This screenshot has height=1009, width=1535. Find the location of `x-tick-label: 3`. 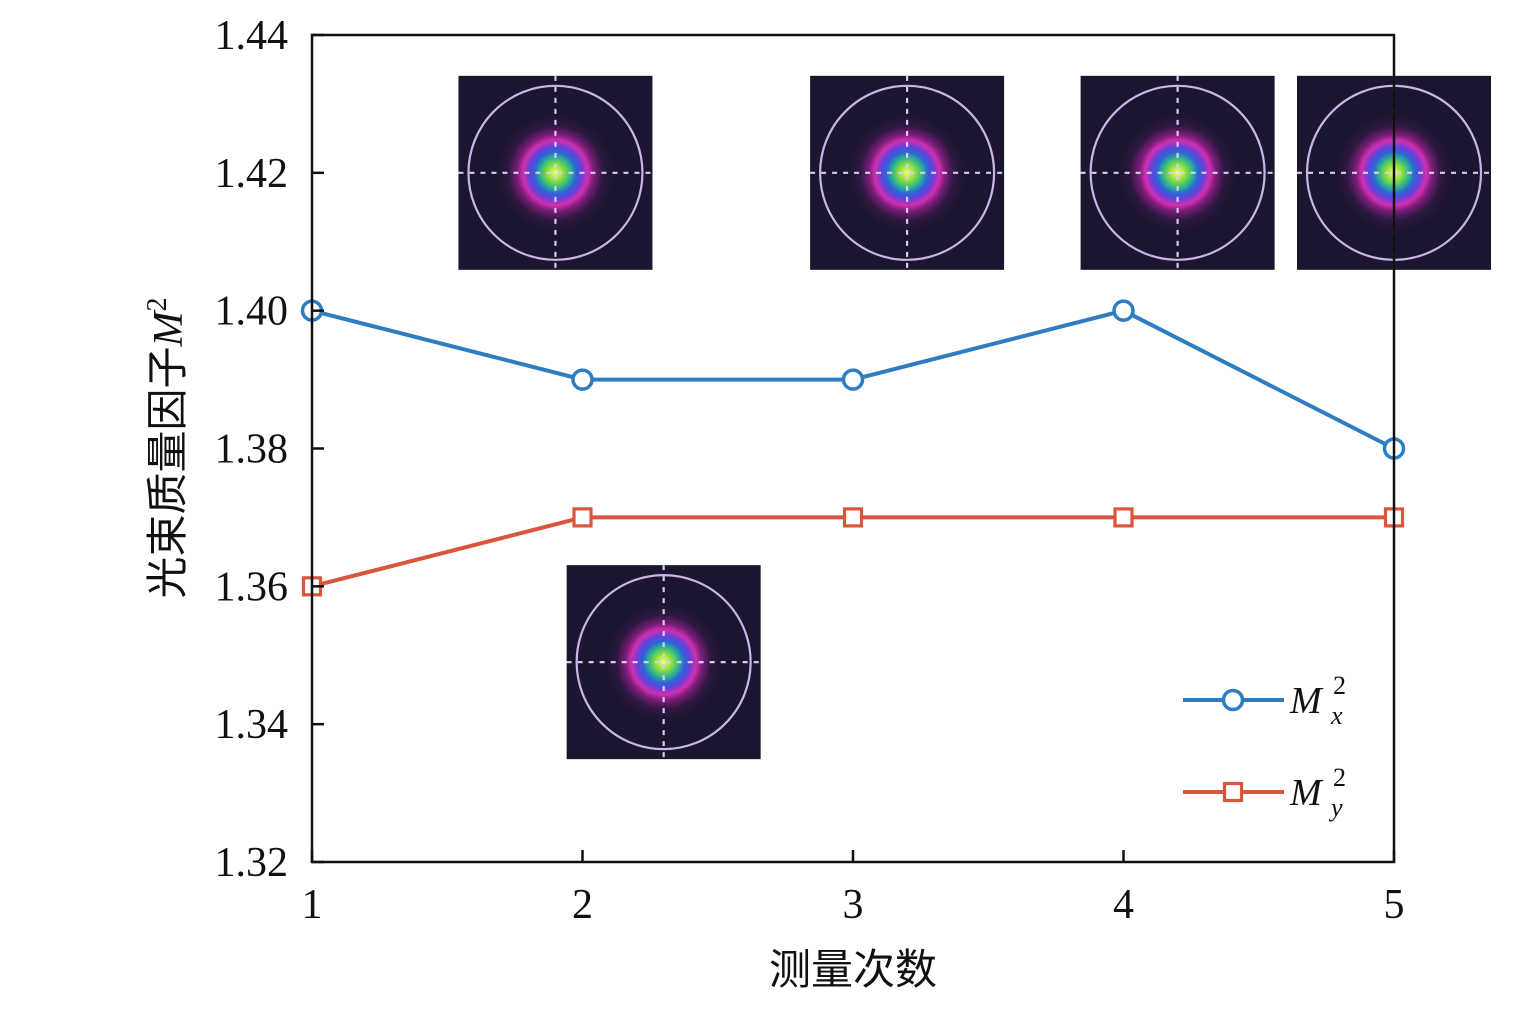

x-tick-label: 3 is located at coordinates (853, 905).